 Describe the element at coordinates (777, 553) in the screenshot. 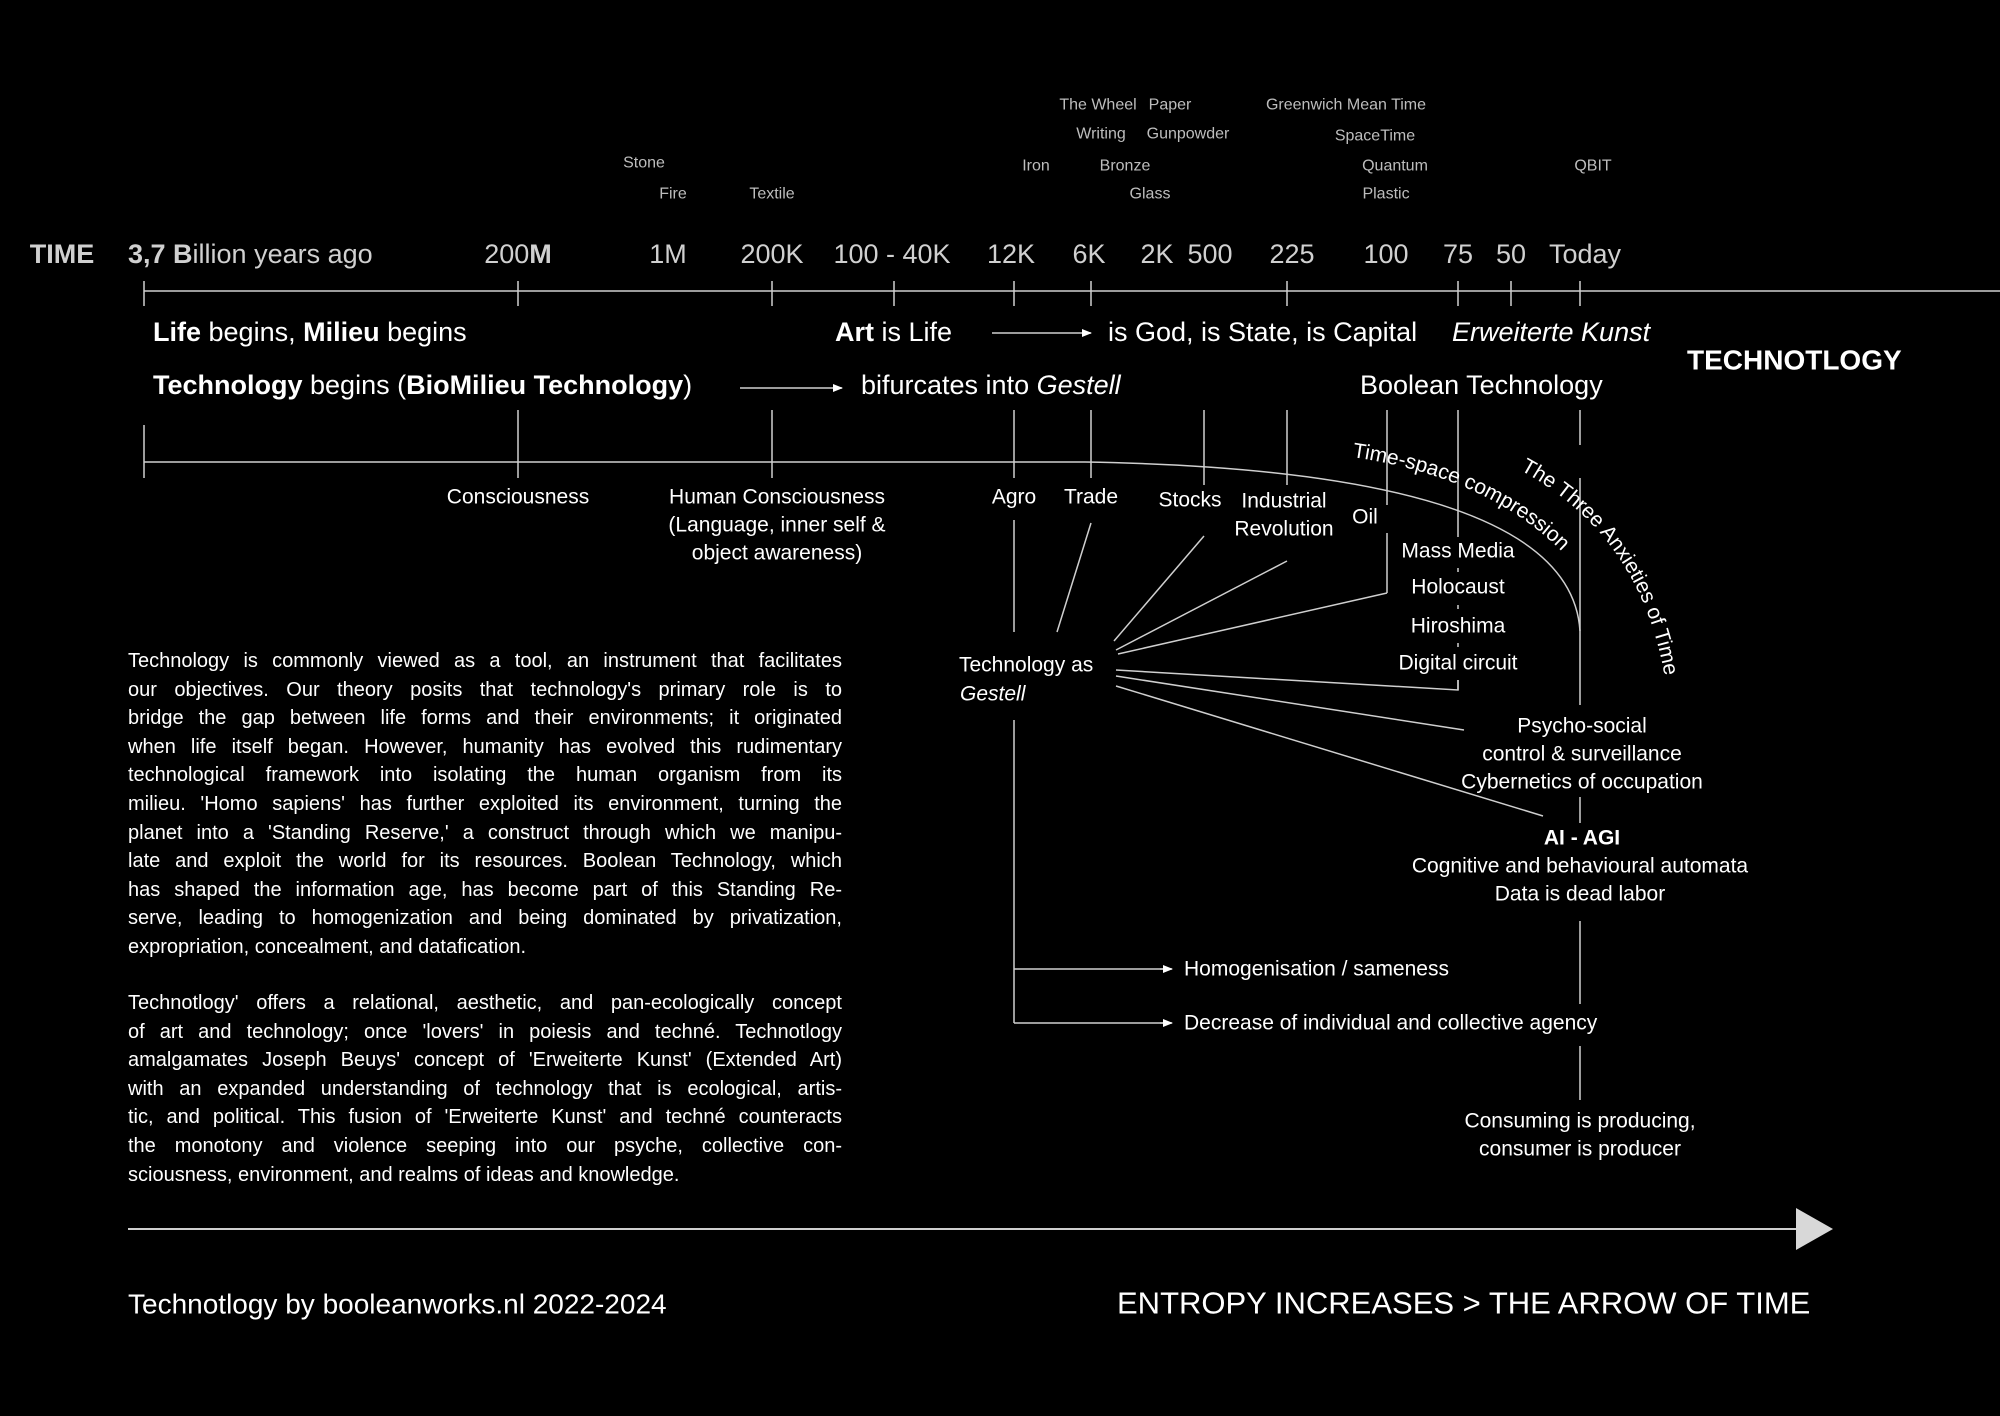

I see `event-human-consciousness: object awareness)` at that location.